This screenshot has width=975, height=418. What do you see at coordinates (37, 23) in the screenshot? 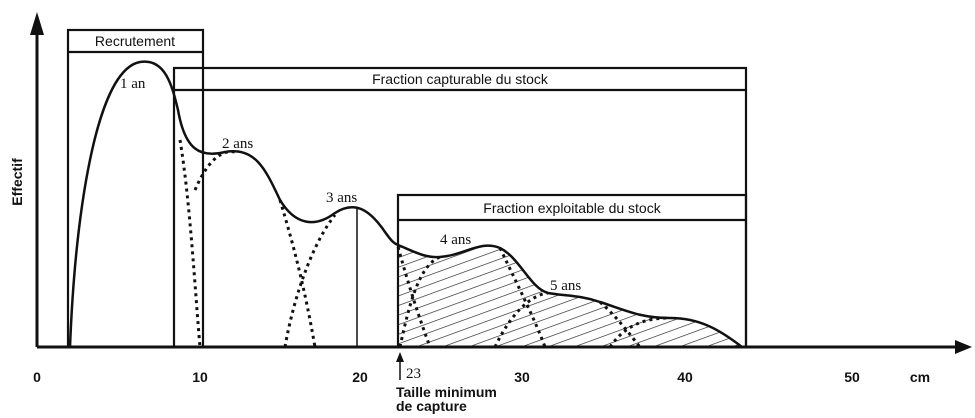
I see `y-arrow` at bounding box center [37, 23].